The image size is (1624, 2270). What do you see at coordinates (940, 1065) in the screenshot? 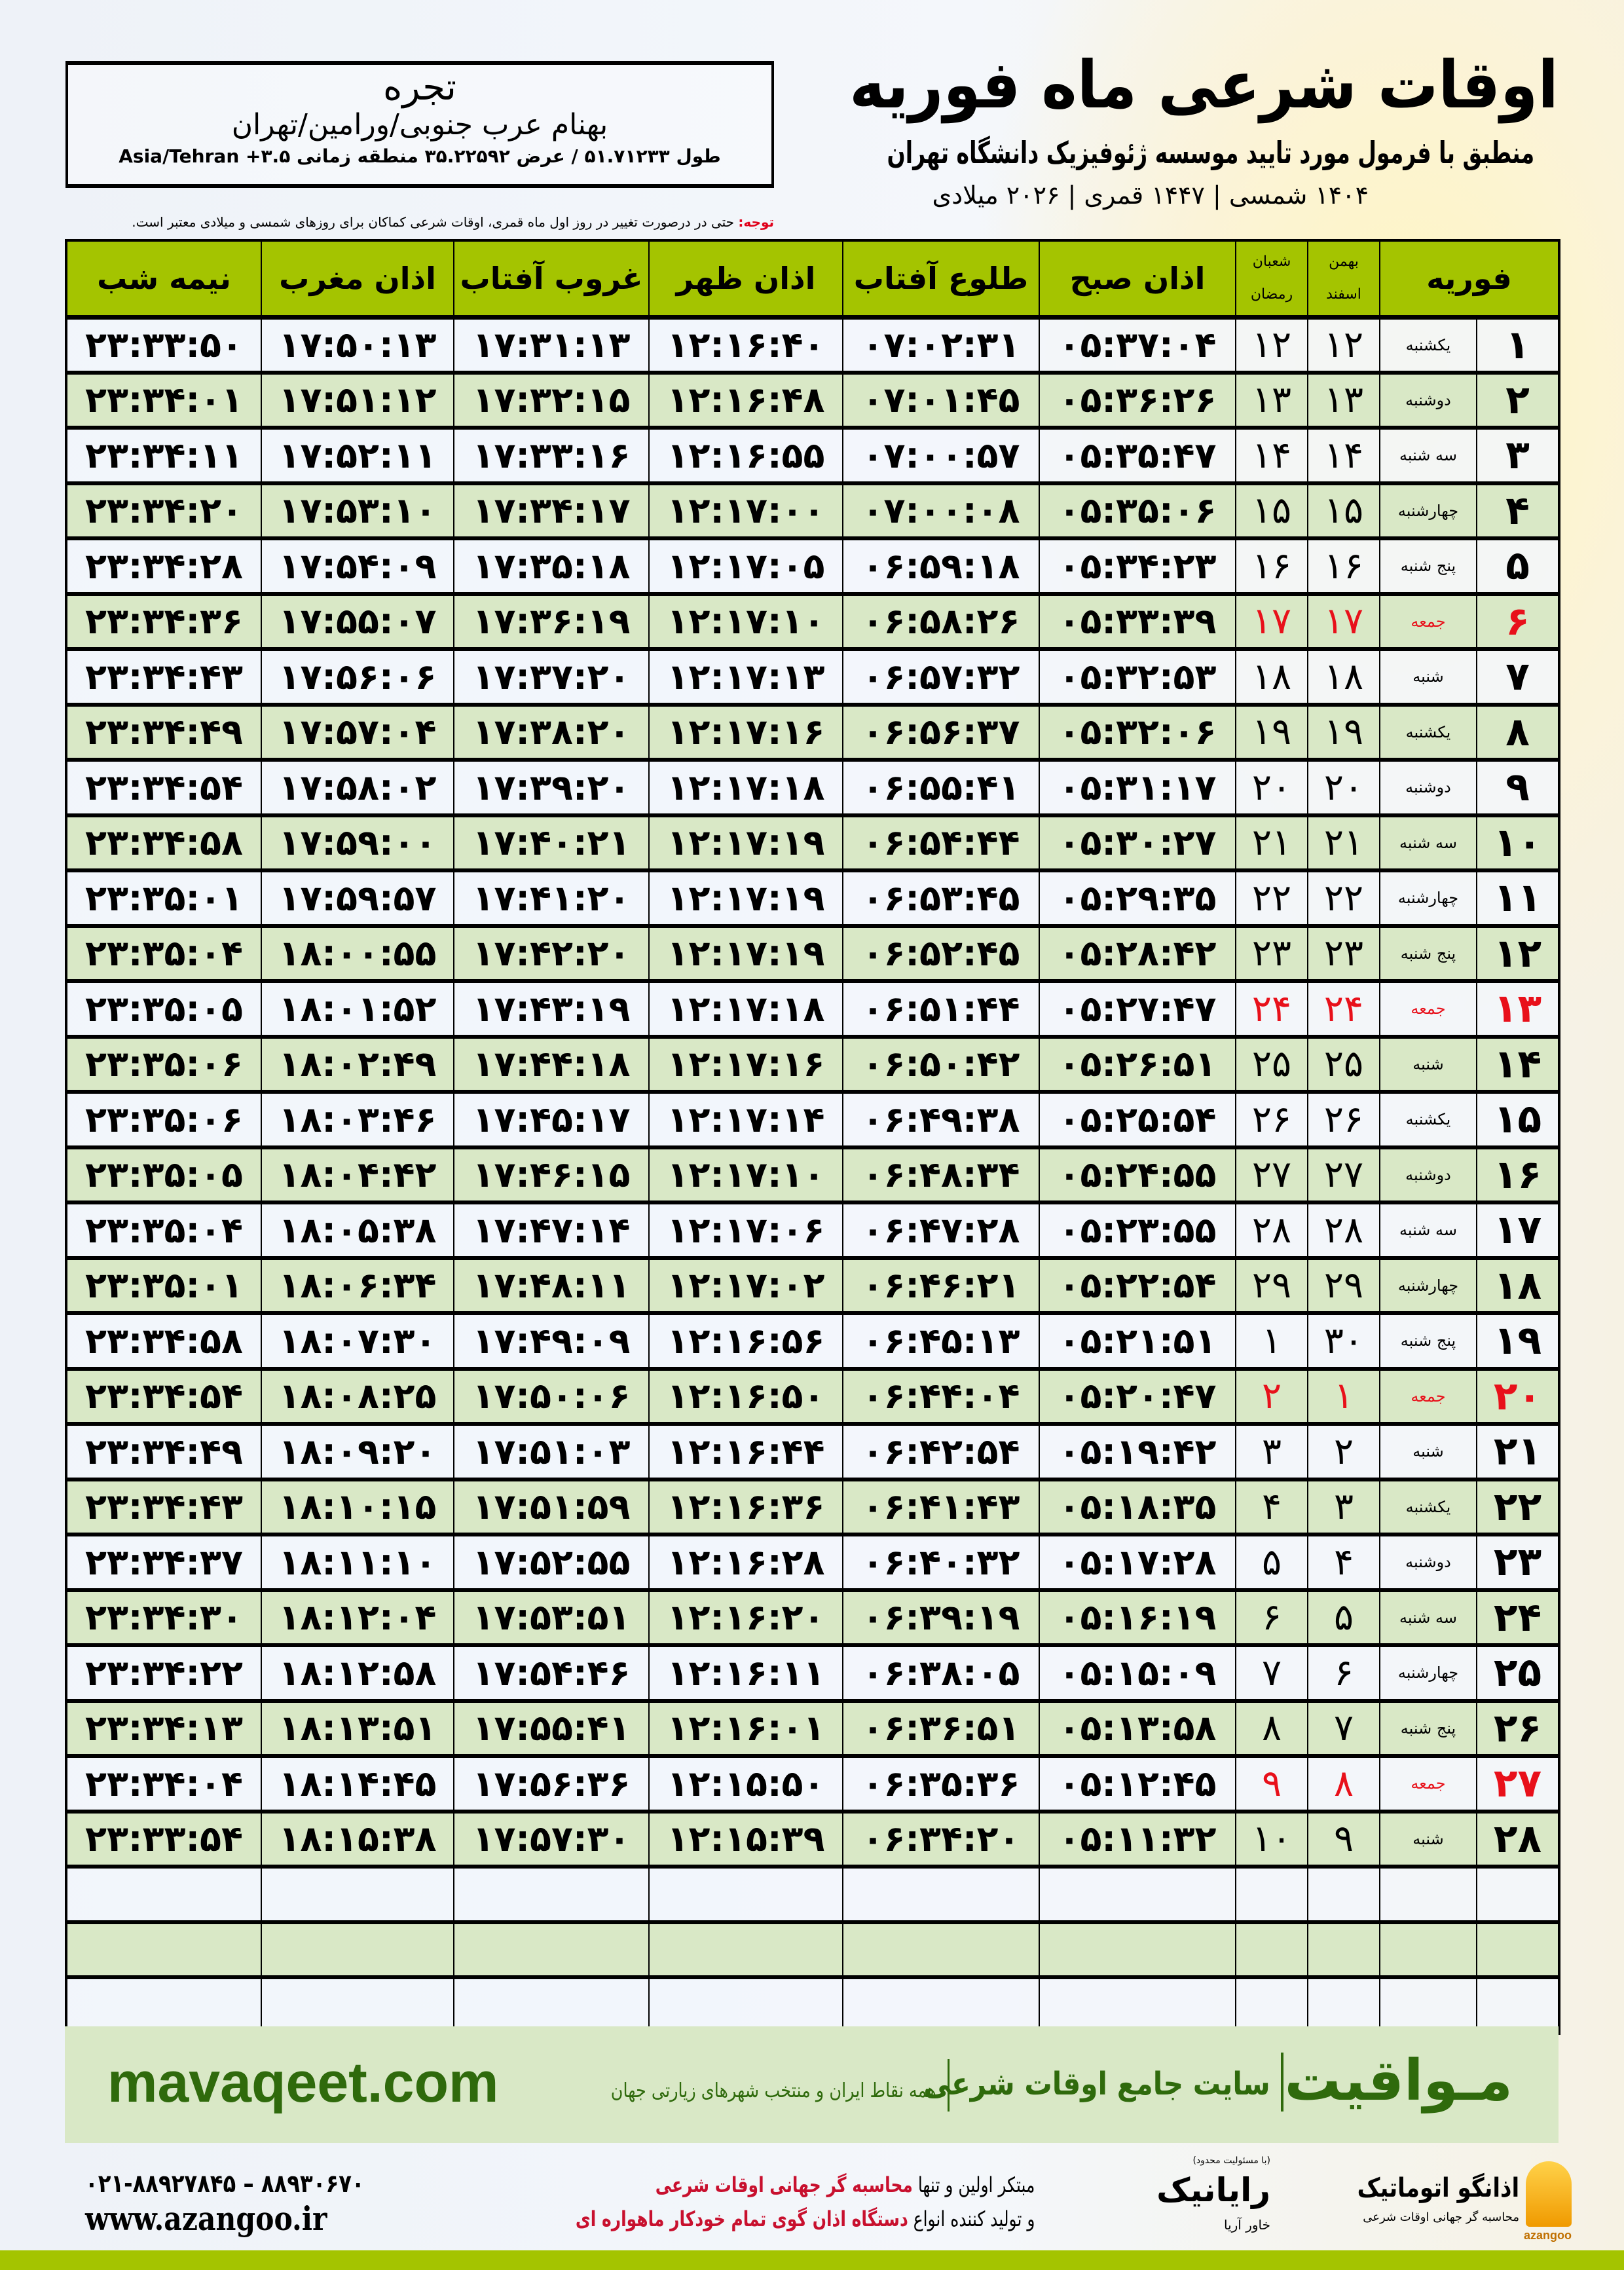
I see `sunrise-time-cell: ۰۶:۵۰:۴۲` at bounding box center [940, 1065].